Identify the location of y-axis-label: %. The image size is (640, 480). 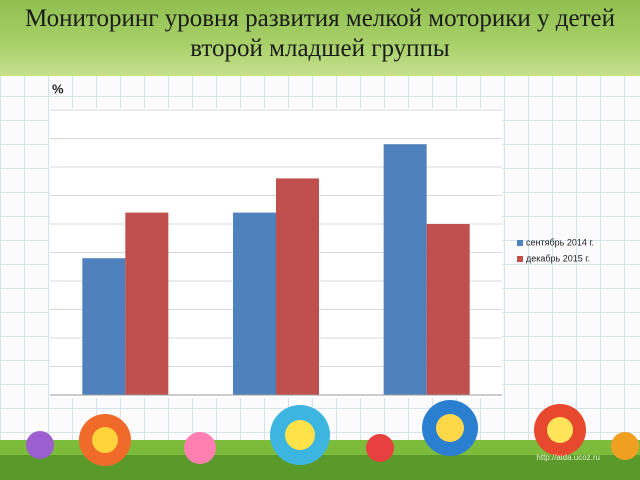
(58, 88).